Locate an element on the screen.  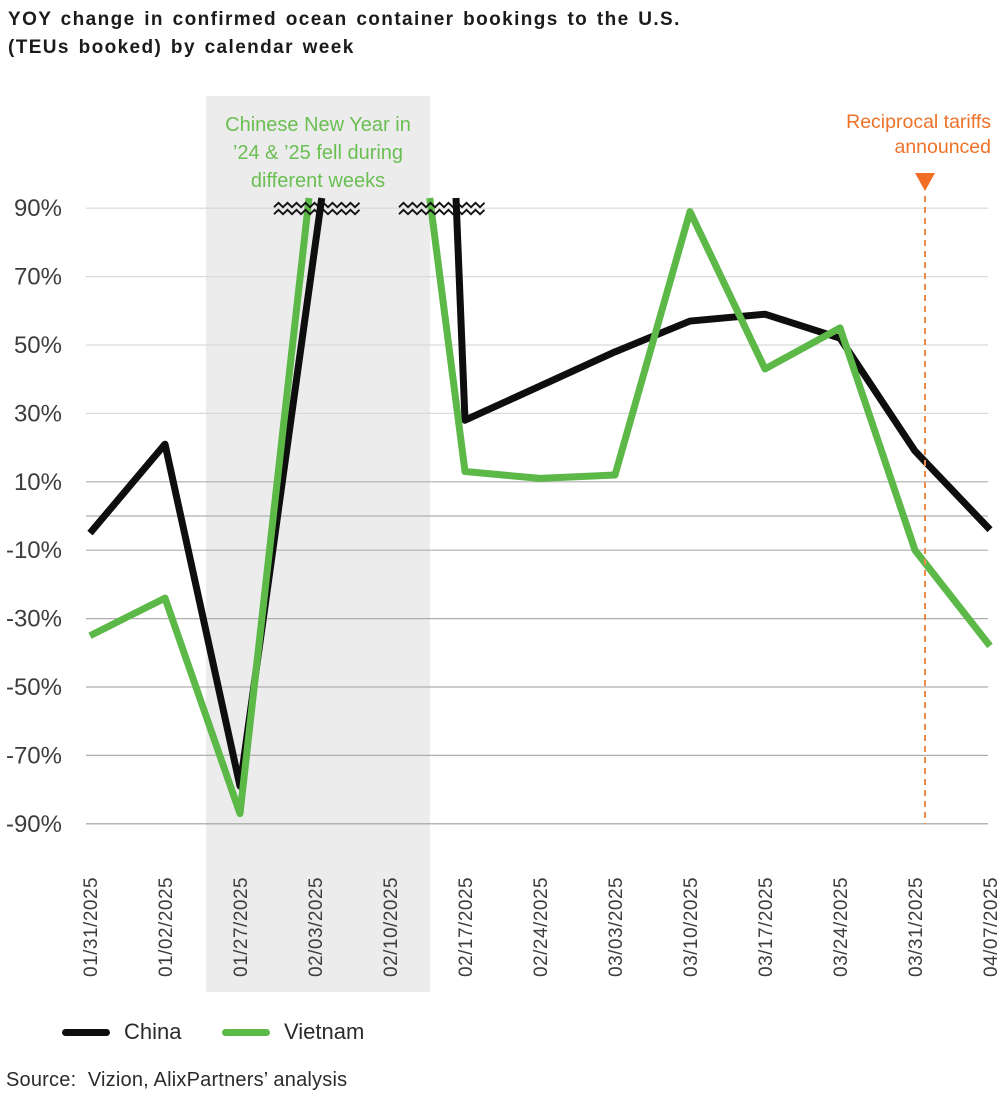
x-axis-tick-label: 03/24/2025 is located at coordinates (841, 927).